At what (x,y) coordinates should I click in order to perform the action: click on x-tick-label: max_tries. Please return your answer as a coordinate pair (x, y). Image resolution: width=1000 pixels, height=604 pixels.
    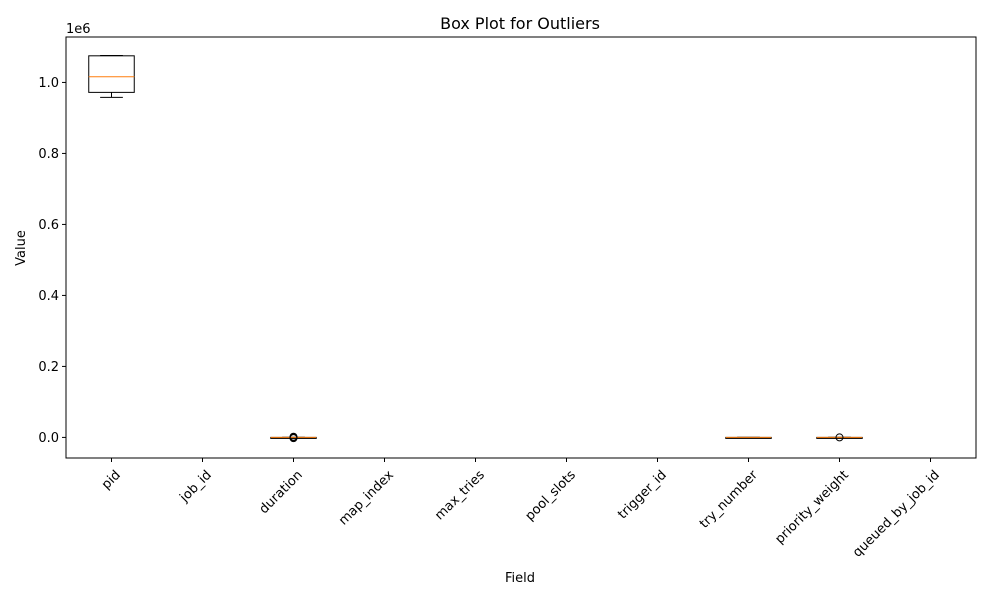
    Looking at the image, I should click on (460, 496).